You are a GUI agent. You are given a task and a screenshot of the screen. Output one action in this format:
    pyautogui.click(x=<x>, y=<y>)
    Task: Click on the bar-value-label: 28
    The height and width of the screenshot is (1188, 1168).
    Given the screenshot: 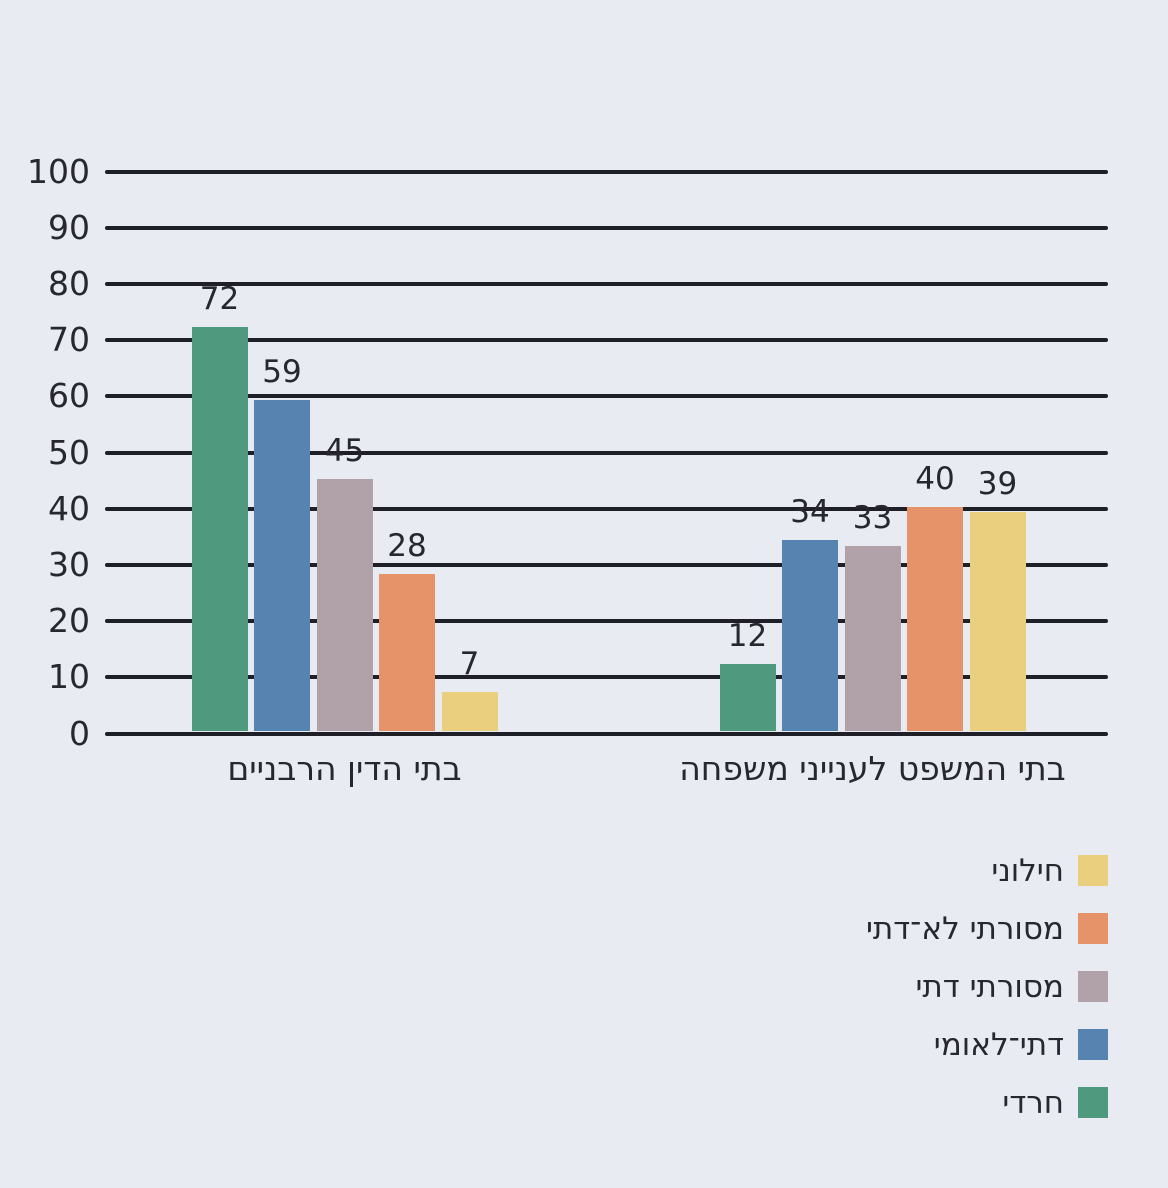 What is the action you would take?
    pyautogui.click(x=407, y=546)
    